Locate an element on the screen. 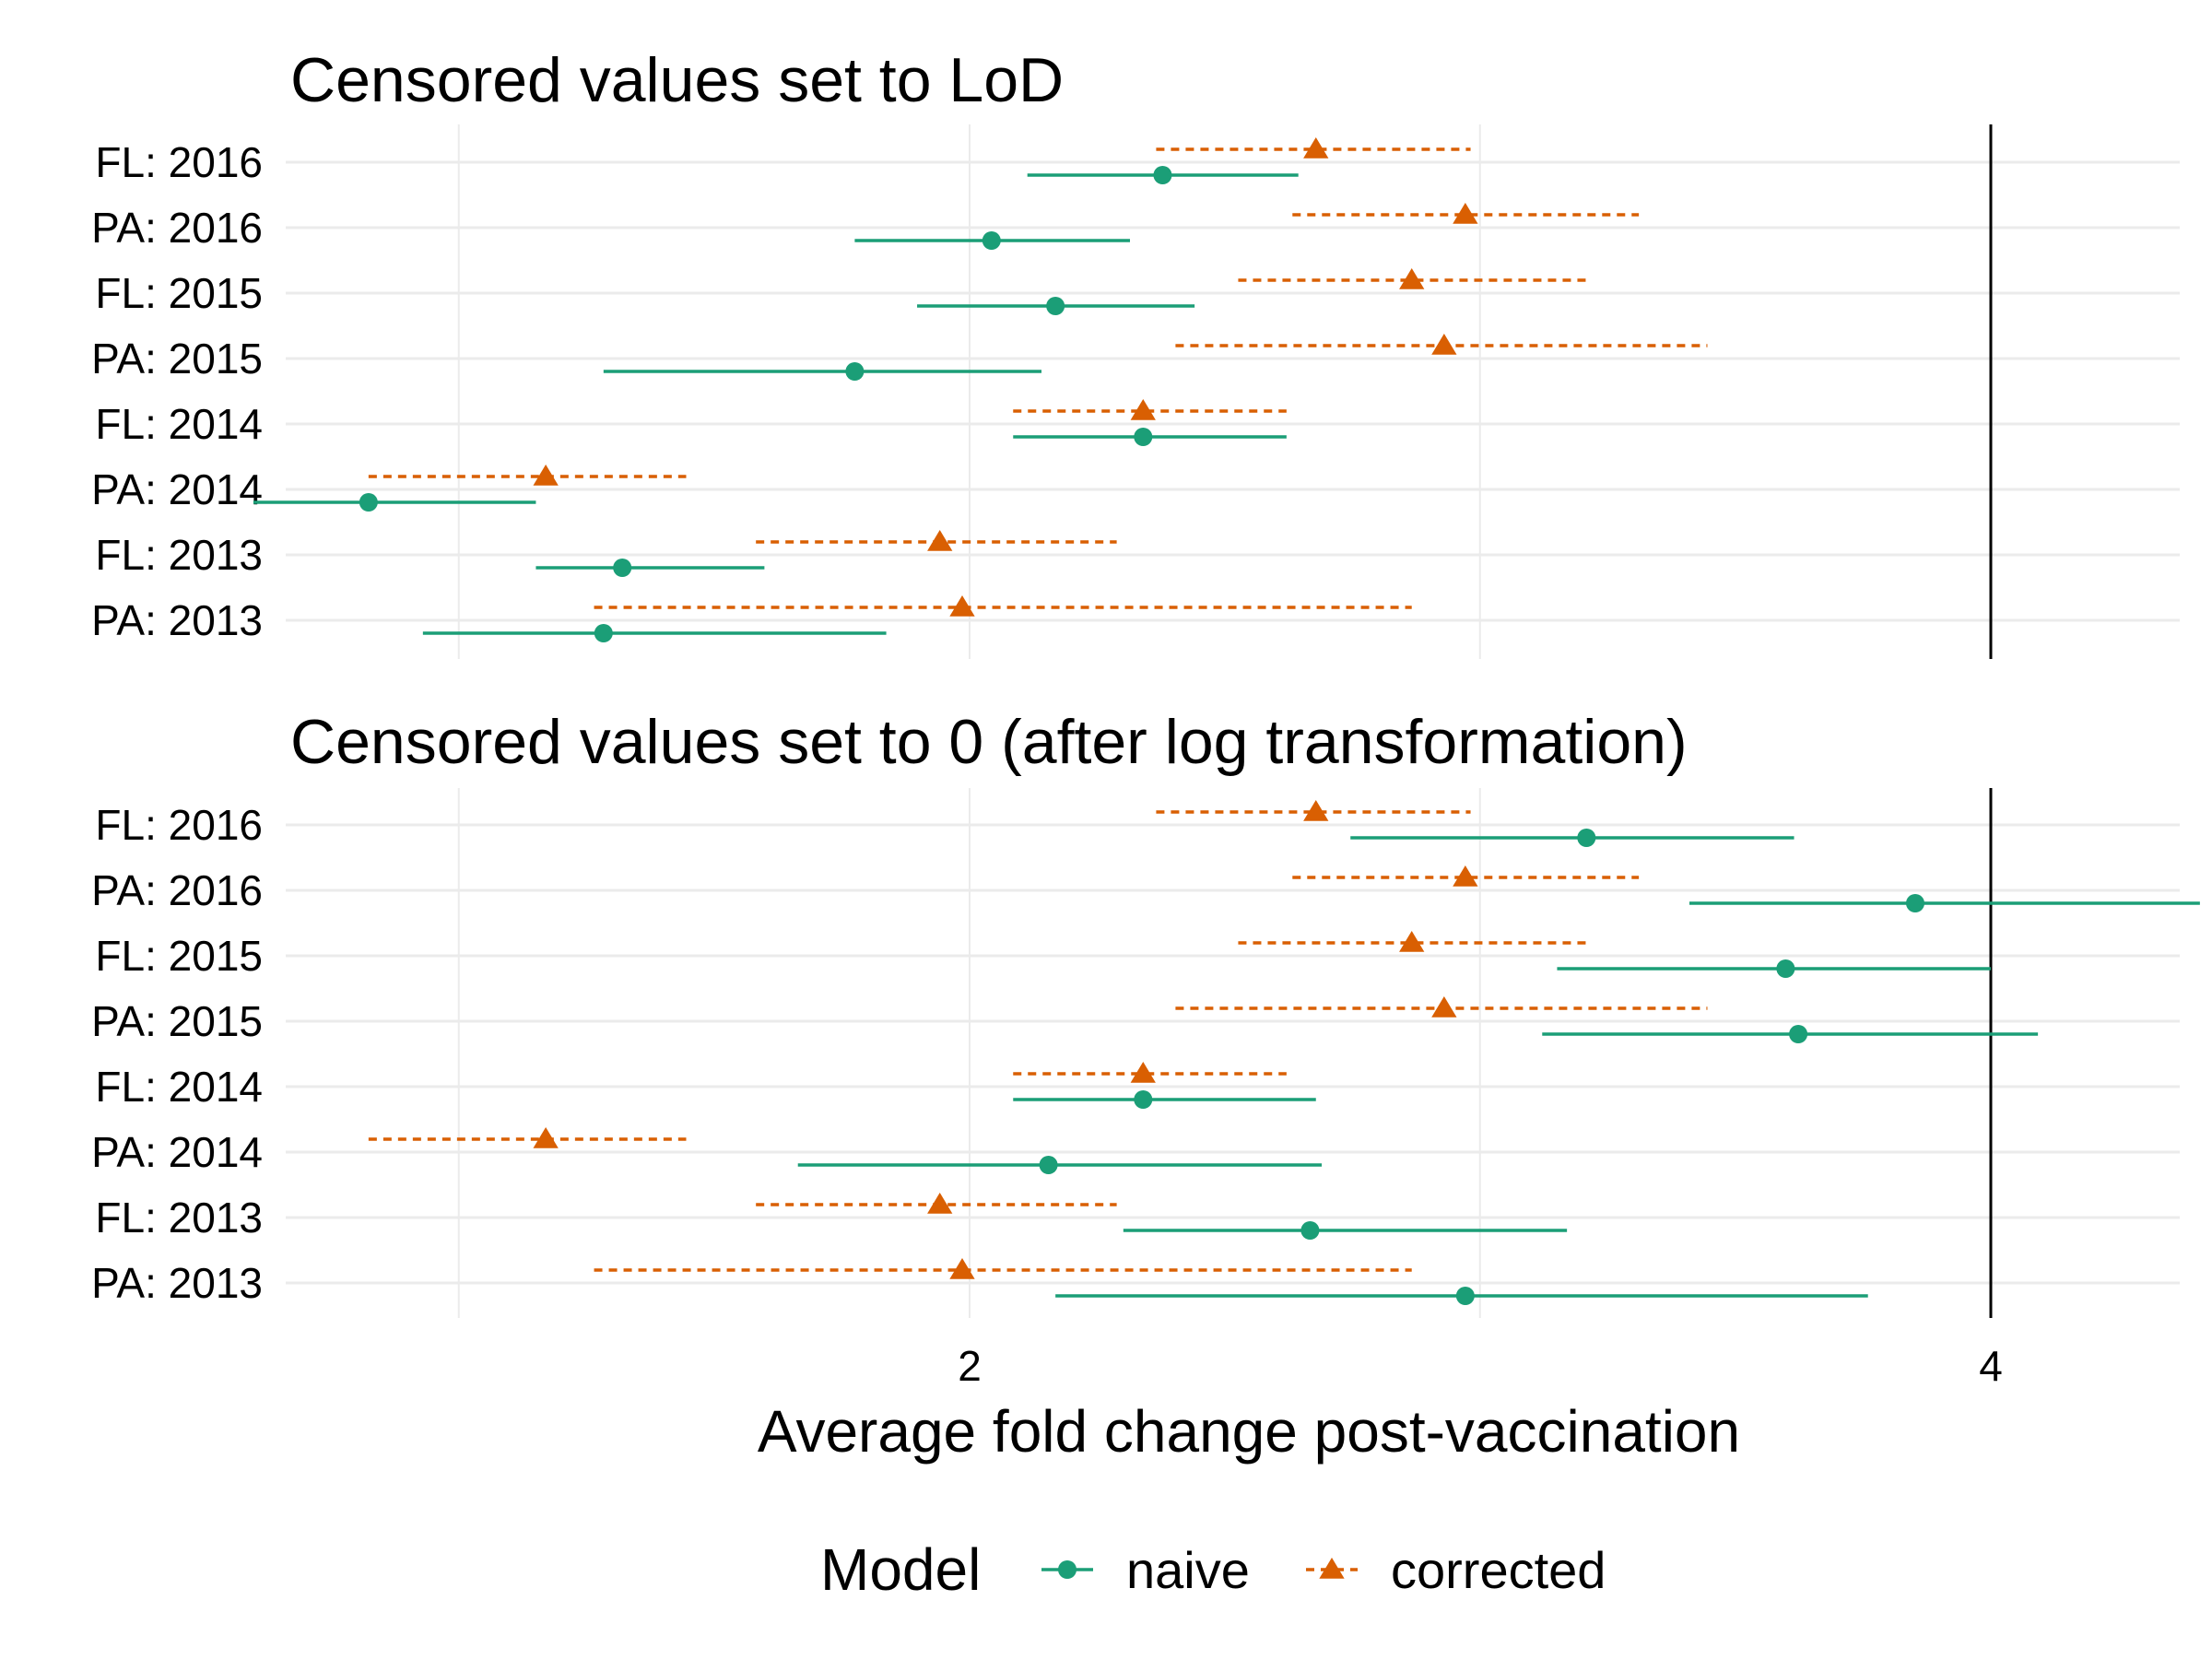 The width and height of the screenshot is (2212, 1659). legend-label-corrected: corrected is located at coordinates (1498, 1570).